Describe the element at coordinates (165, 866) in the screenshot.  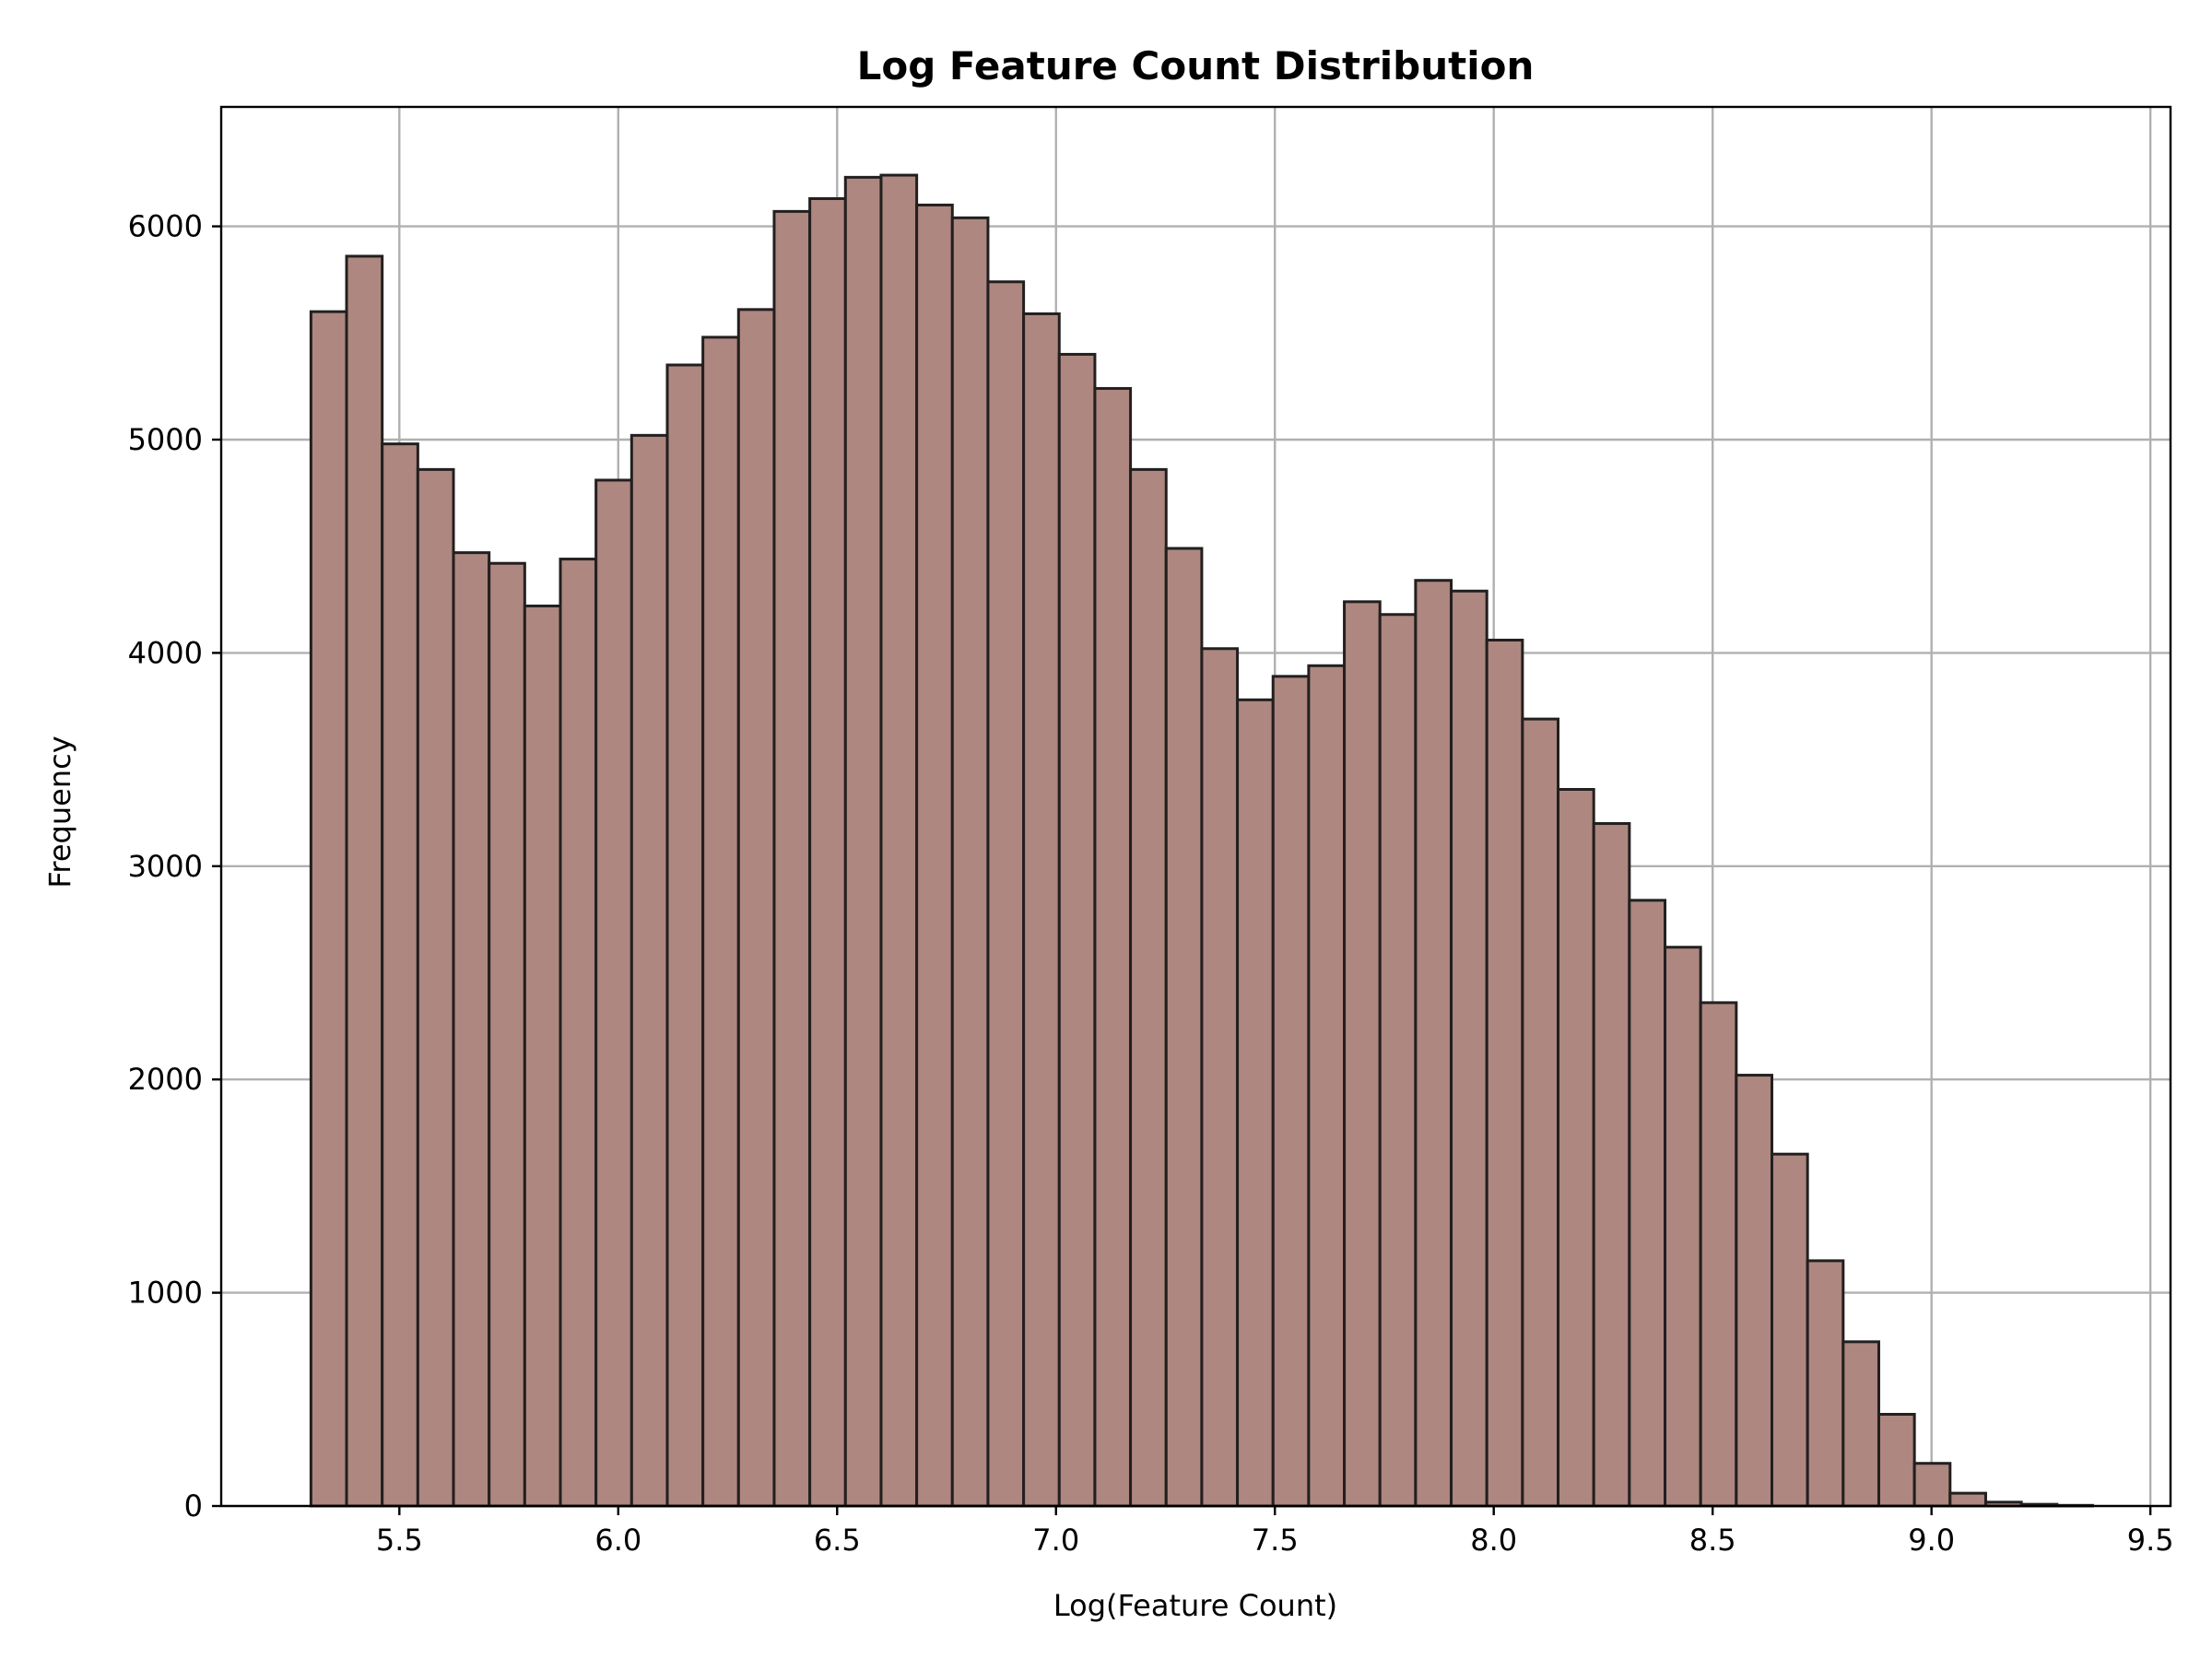
I see `y-tick-label: 3000` at that location.